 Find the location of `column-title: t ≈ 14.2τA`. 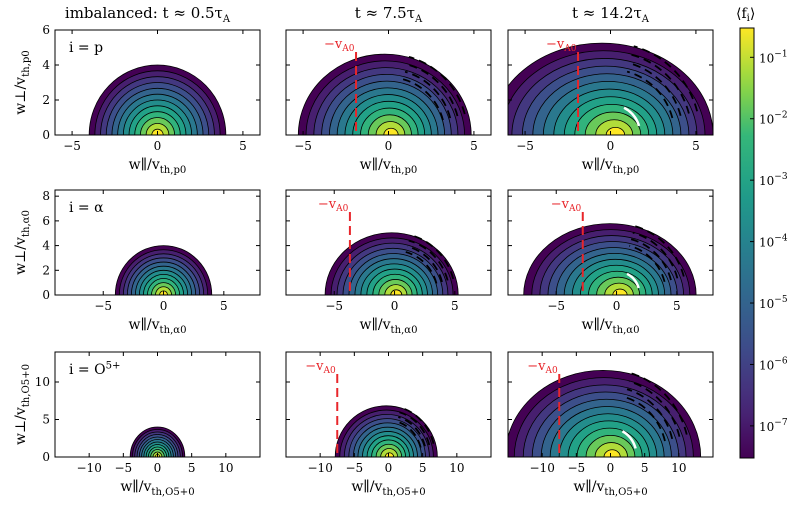

column-title: t ≈ 14.2τA is located at coordinates (611, 14).